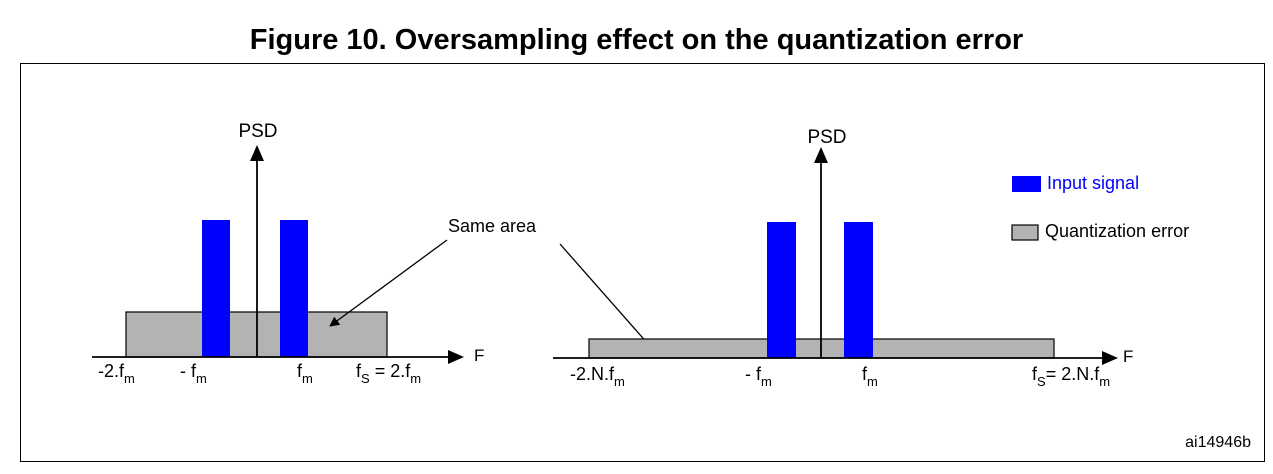 The image size is (1273, 474). Describe the element at coordinates (608, 298) in the screenshot. I see `same-area-arrow-right` at that location.